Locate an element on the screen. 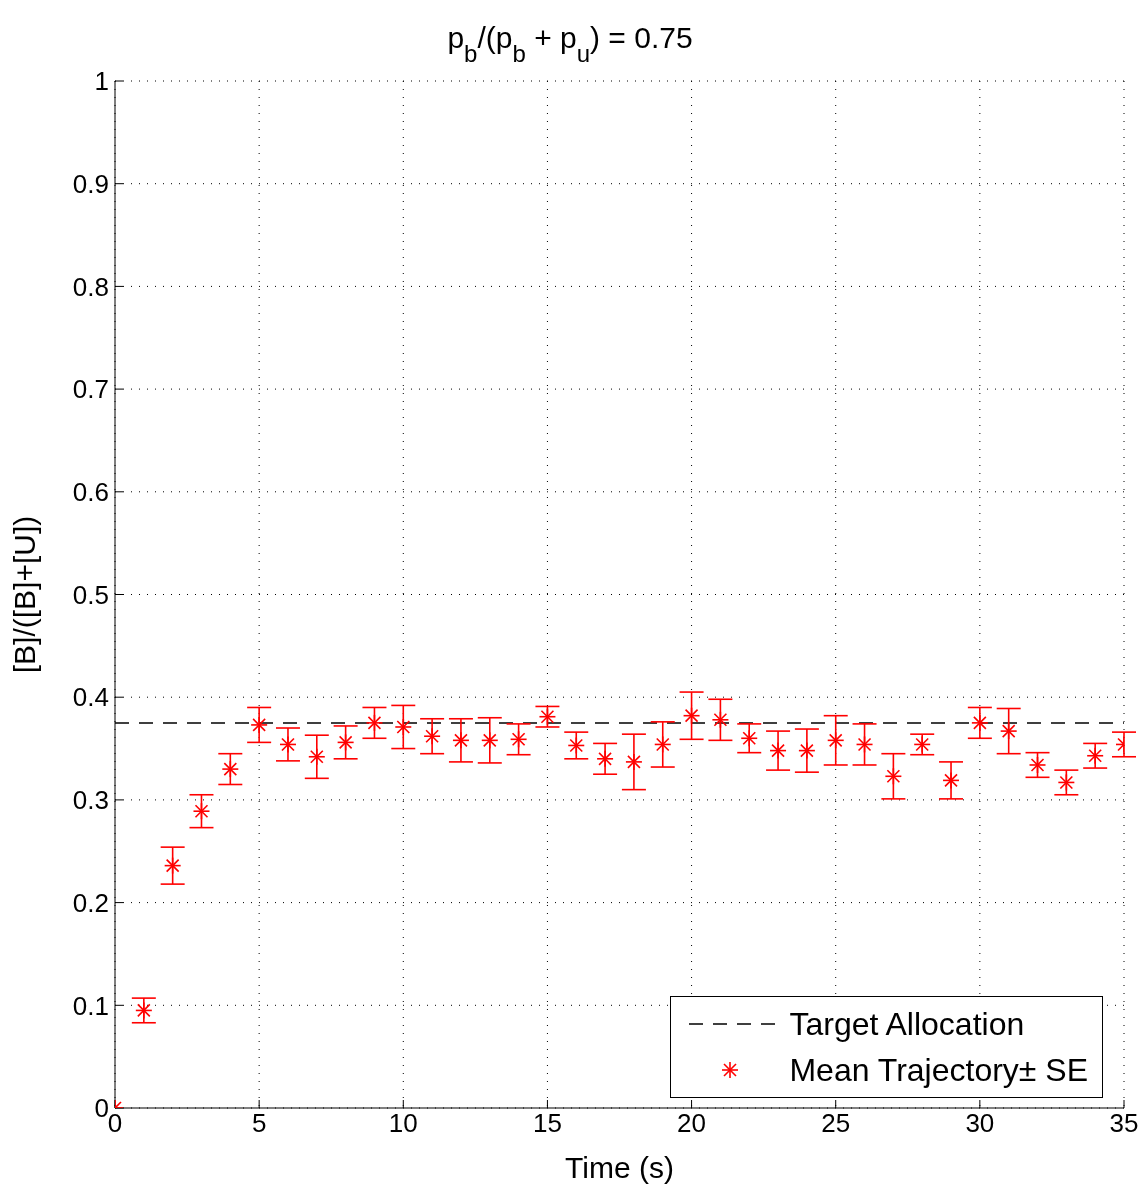 The height and width of the screenshot is (1187, 1144). y-tick-label: 0.6 is located at coordinates (90, 492).